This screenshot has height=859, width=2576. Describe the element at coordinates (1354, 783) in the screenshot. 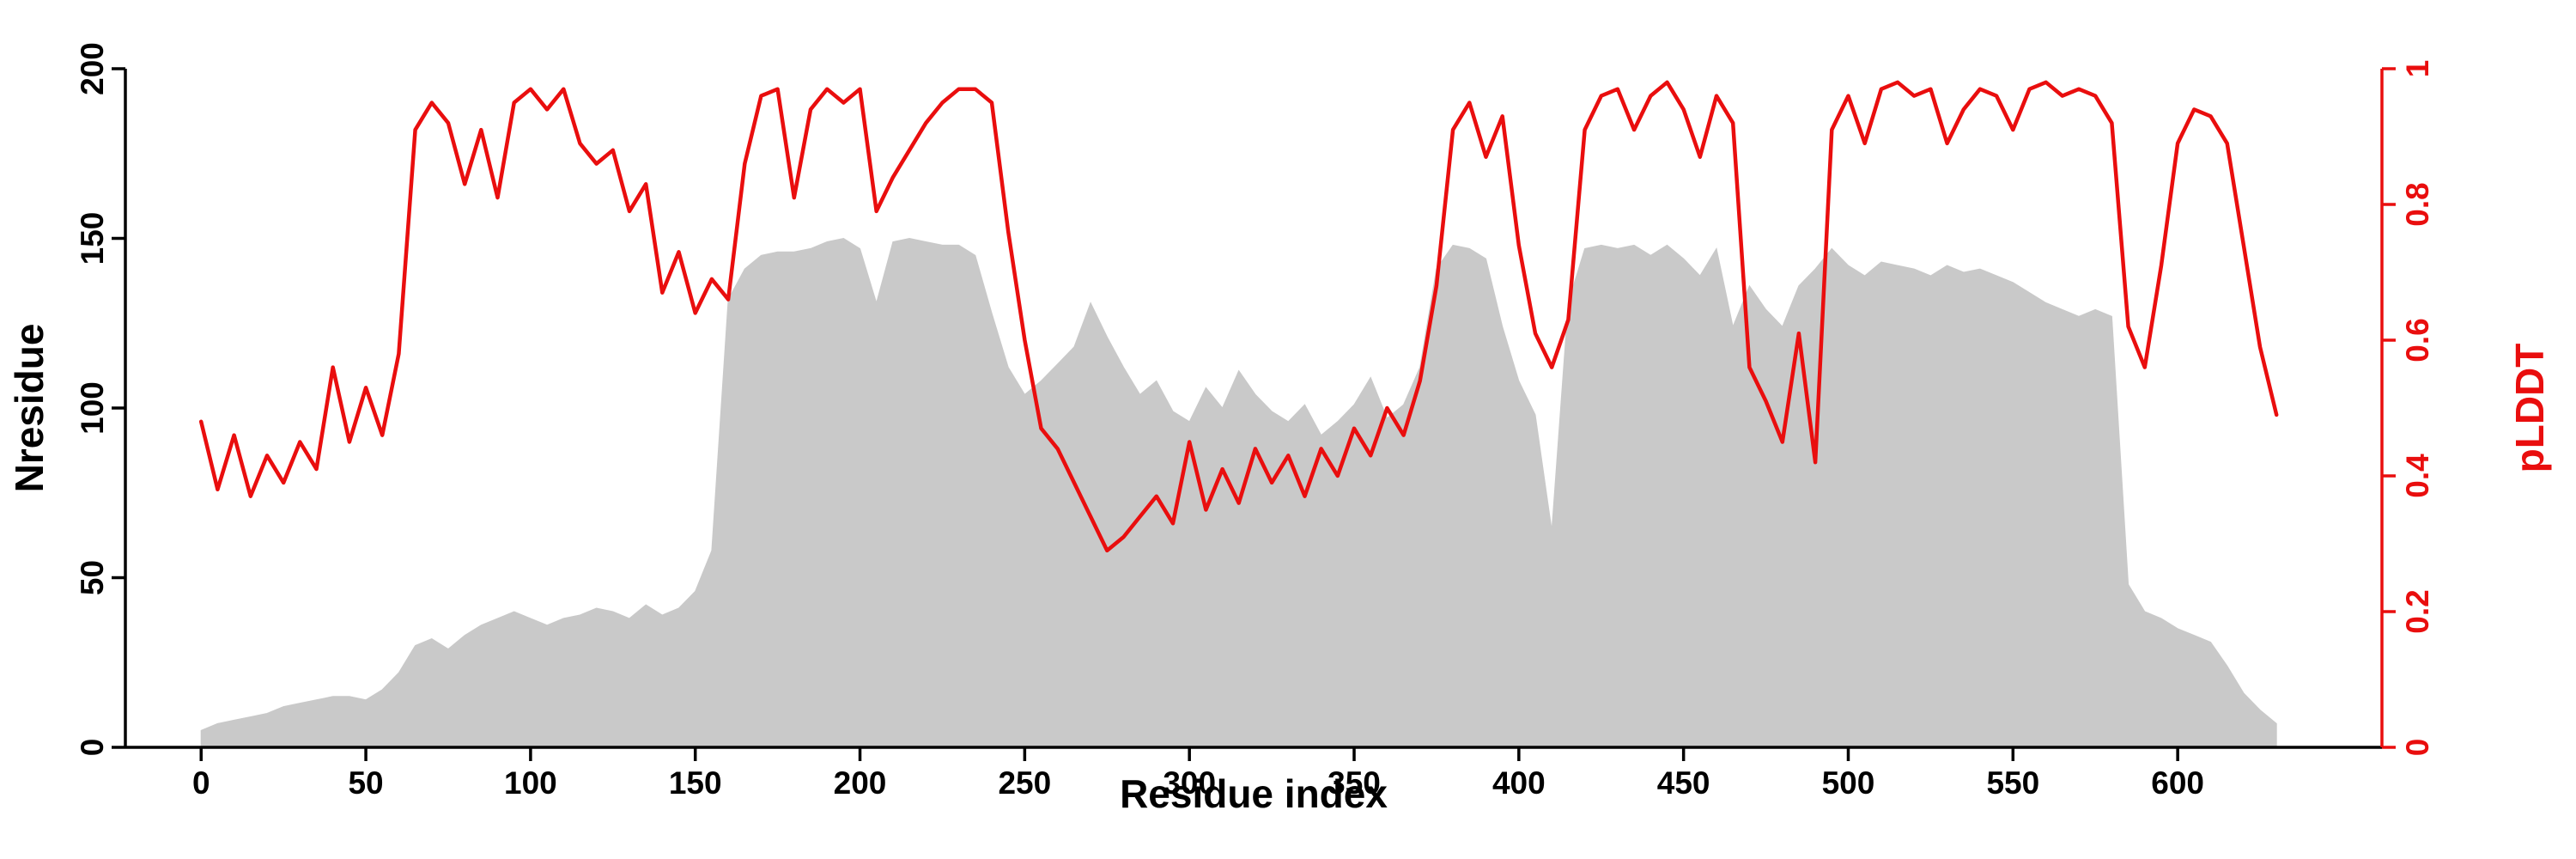

I see `x-tick-label: 350` at that location.